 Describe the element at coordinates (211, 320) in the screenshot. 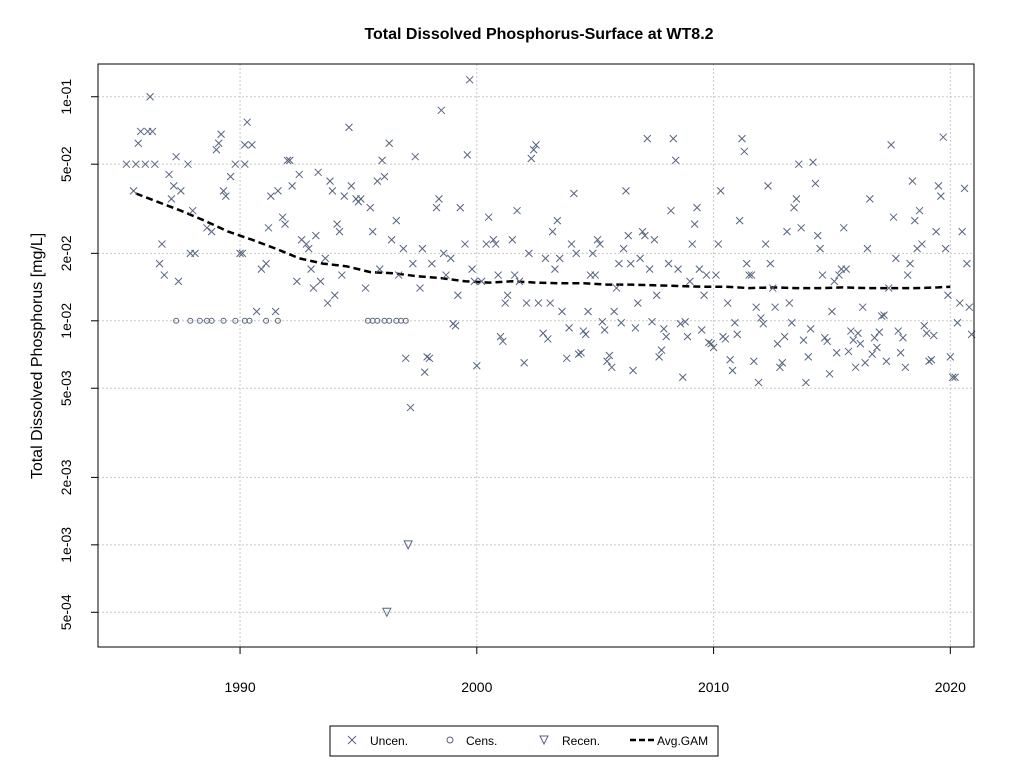

I see `censored-point` at that location.